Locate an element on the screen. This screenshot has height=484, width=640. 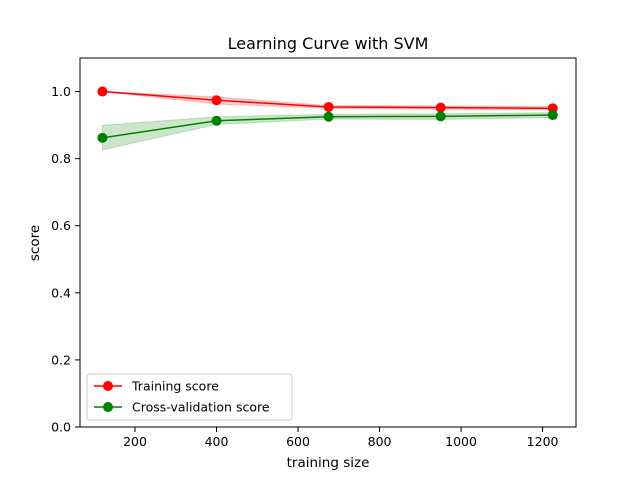
x-tick-label: 1000 is located at coordinates (461, 441).